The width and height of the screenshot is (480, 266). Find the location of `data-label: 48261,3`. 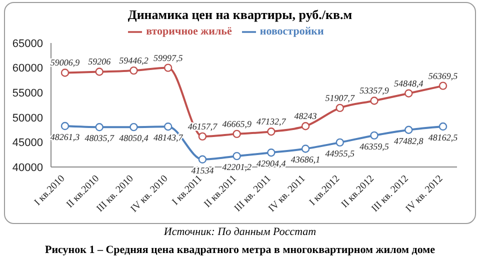

data-label: 48261,3 is located at coordinates (65, 137).